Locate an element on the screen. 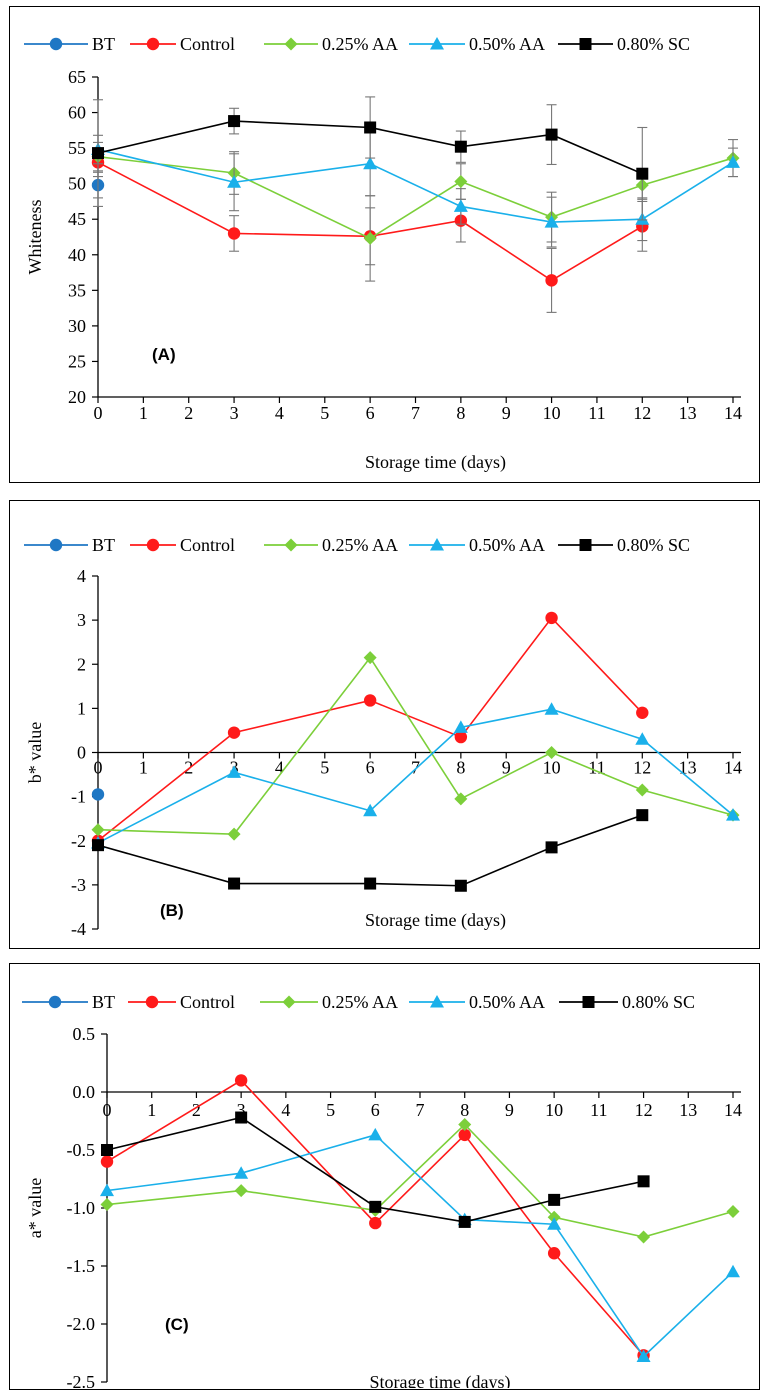 The image size is (765, 1396). y-axis-title: Whiteness is located at coordinates (35, 237).